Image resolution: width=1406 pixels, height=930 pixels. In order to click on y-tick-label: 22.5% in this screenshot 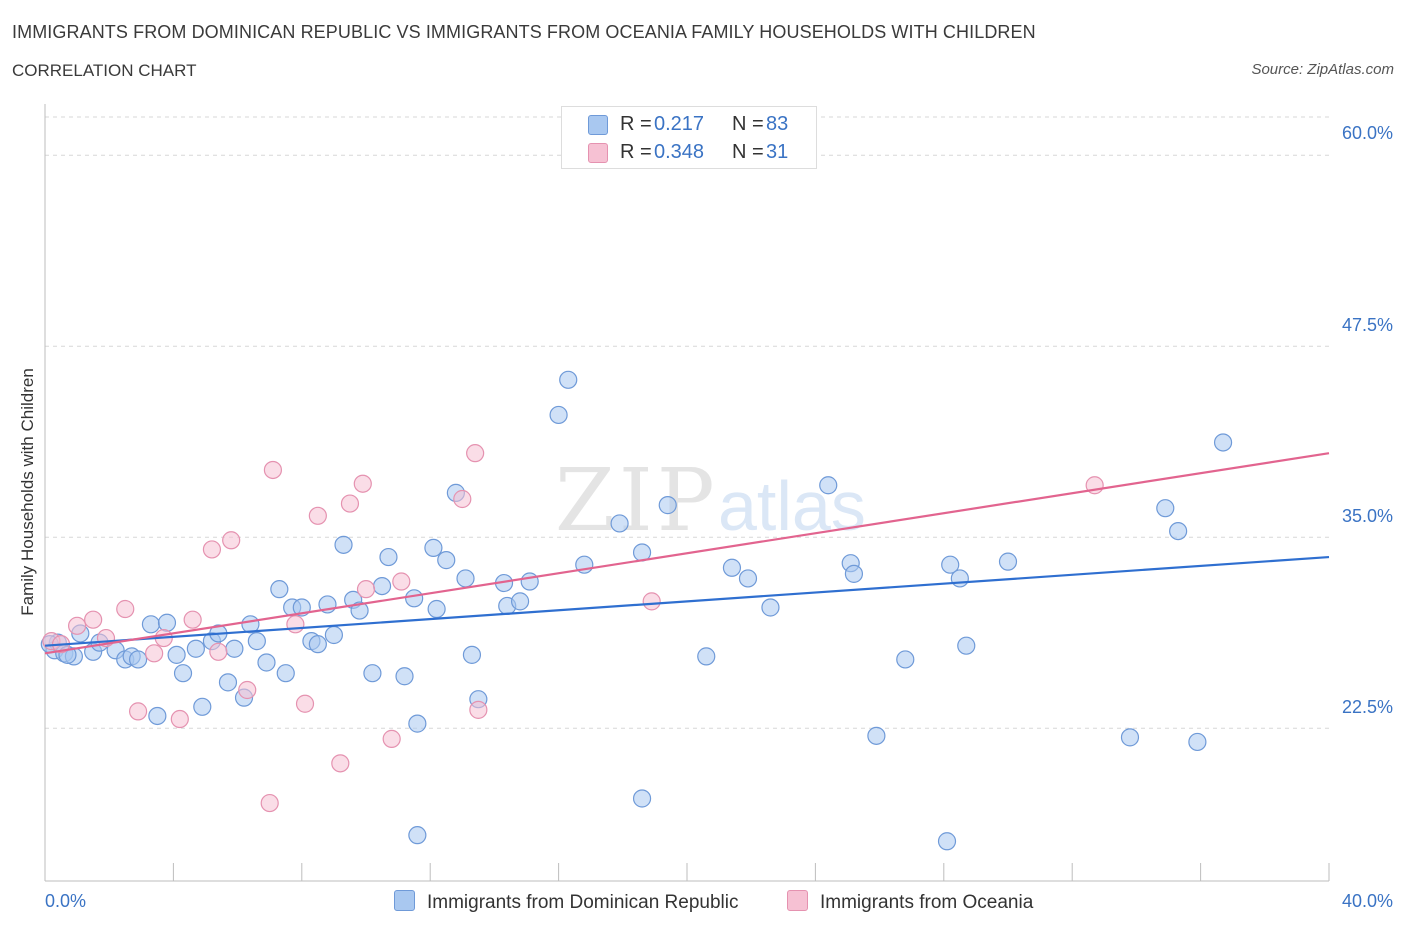, I will do `click(1367, 707)`.